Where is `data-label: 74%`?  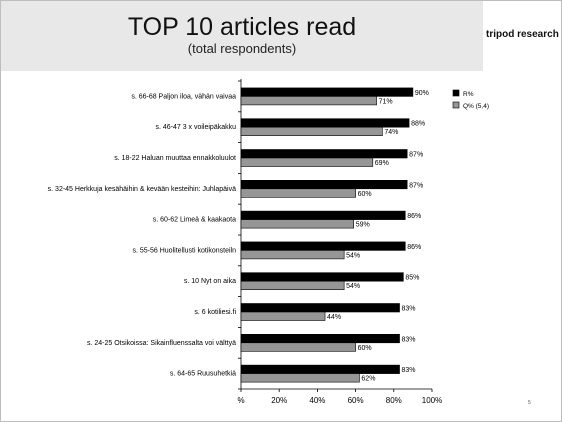 data-label: 74% is located at coordinates (391, 132).